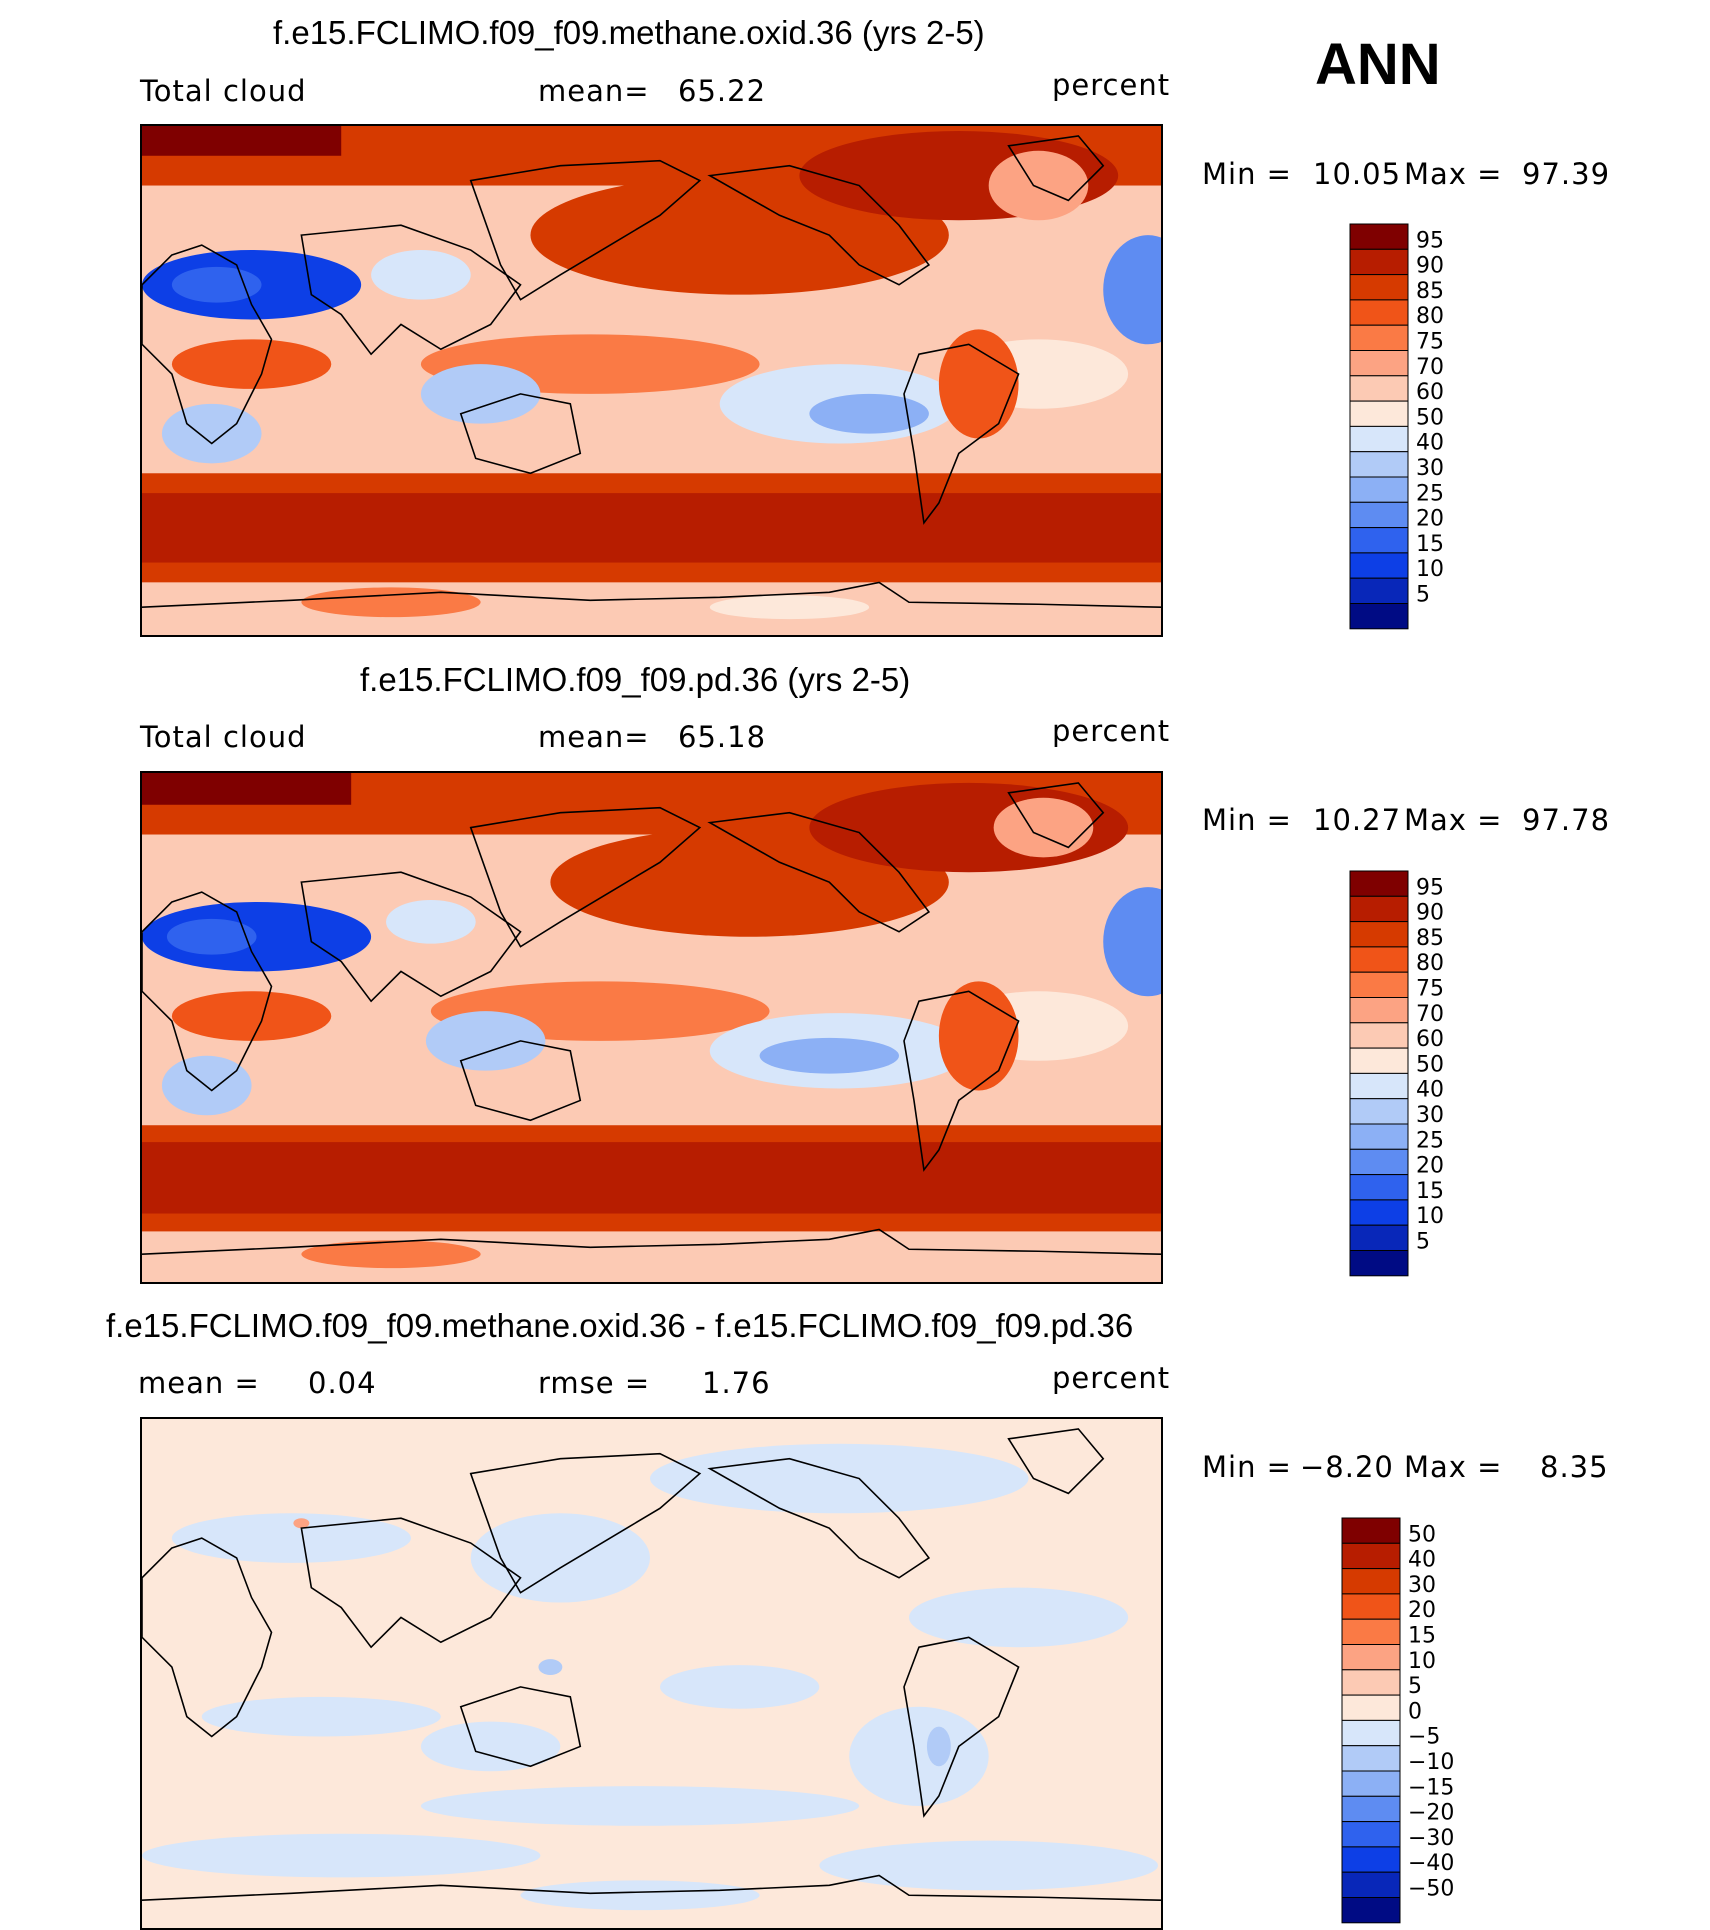 The image size is (1710, 1930). What do you see at coordinates (1247, 174) in the screenshot?
I see `panel1-min-label: Min =` at bounding box center [1247, 174].